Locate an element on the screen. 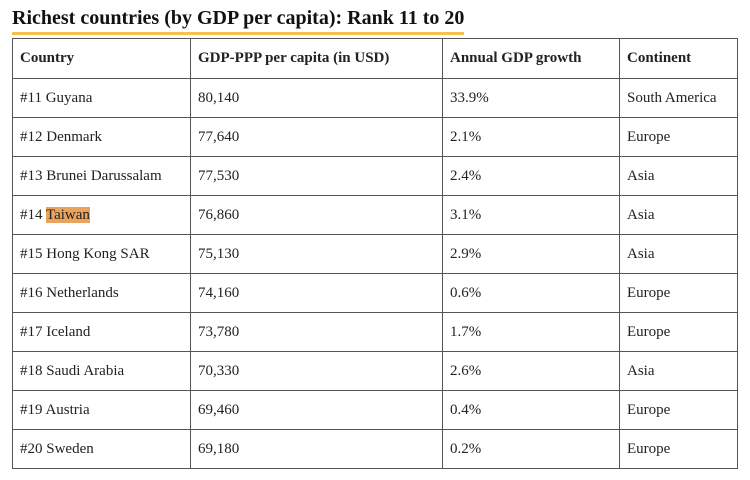 Image resolution: width=750 pixels, height=480 pixels. country-name: Taiwan is located at coordinates (67, 214).